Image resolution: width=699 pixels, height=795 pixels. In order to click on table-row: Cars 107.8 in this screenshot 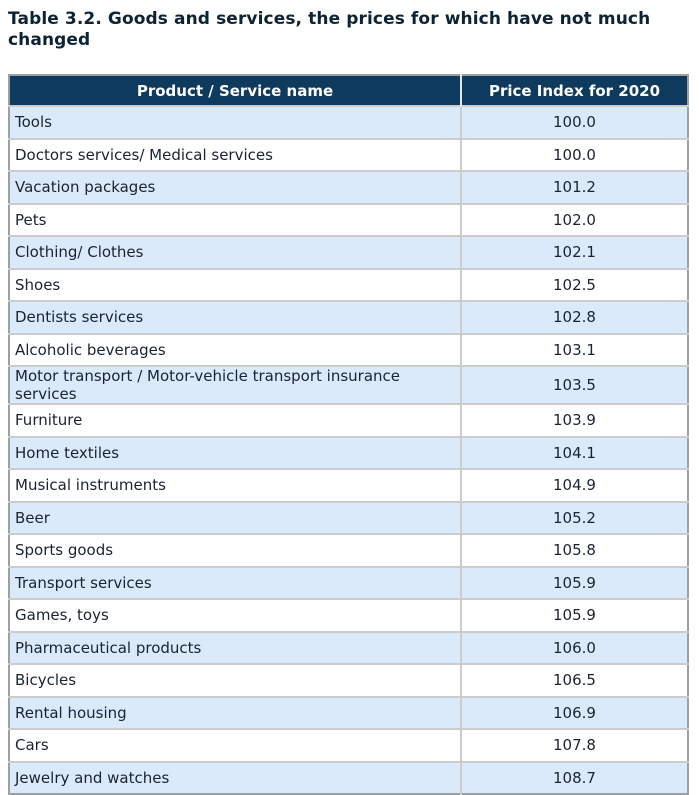, I will do `click(348, 745)`.